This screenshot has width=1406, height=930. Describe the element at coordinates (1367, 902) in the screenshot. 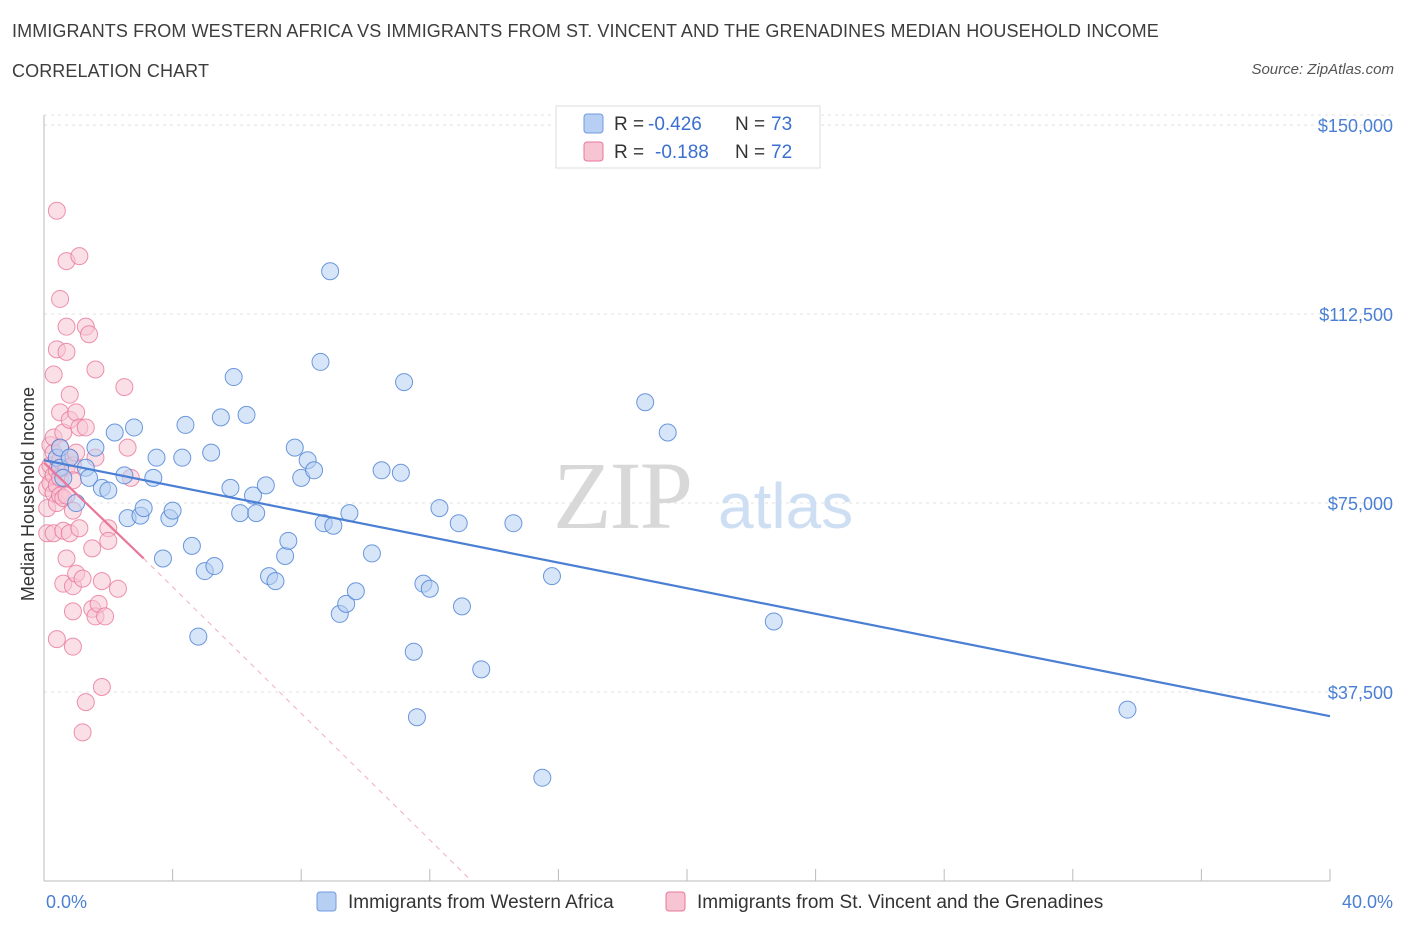

I see `x-tick-label-max: 40.0%` at that location.